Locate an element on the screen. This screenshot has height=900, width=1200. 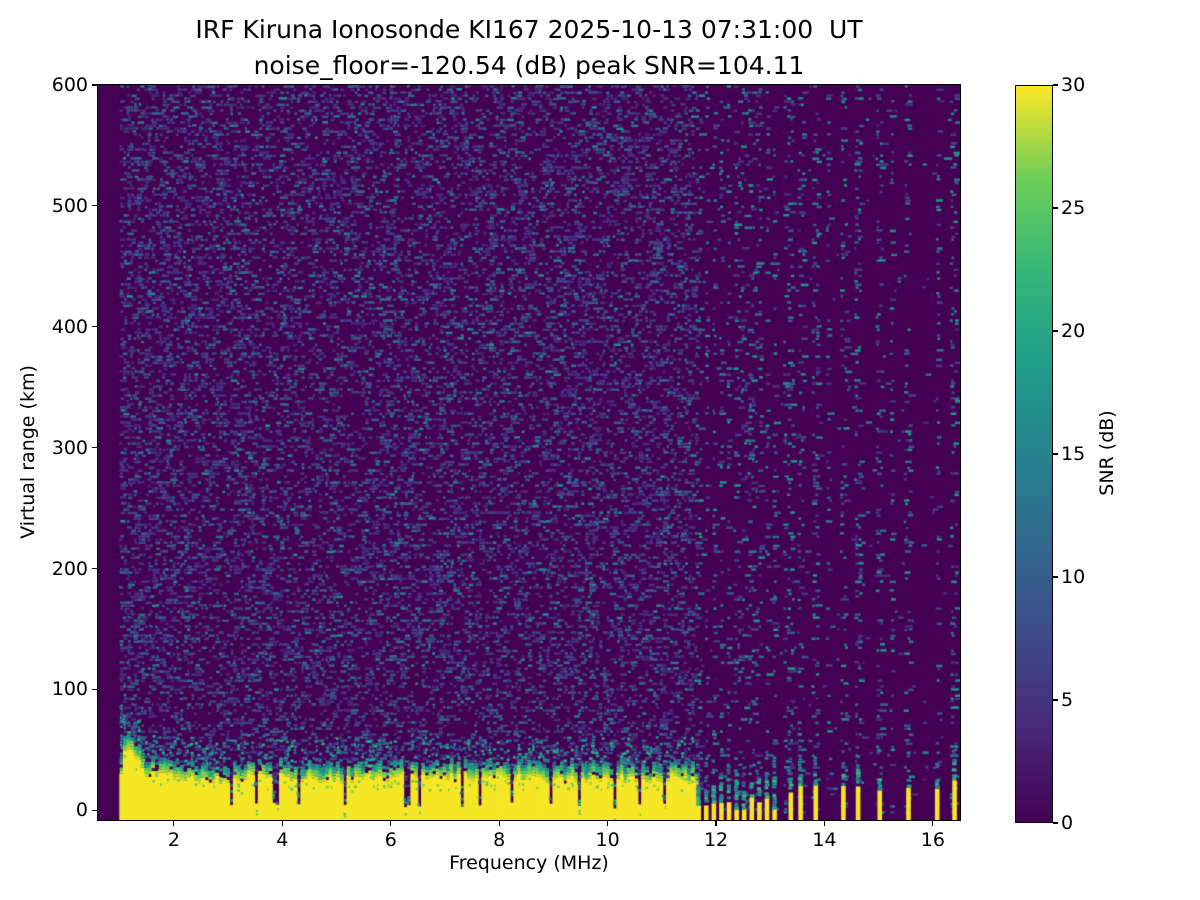
colorbar-tick-label: 30 is located at coordinates (1073, 85).